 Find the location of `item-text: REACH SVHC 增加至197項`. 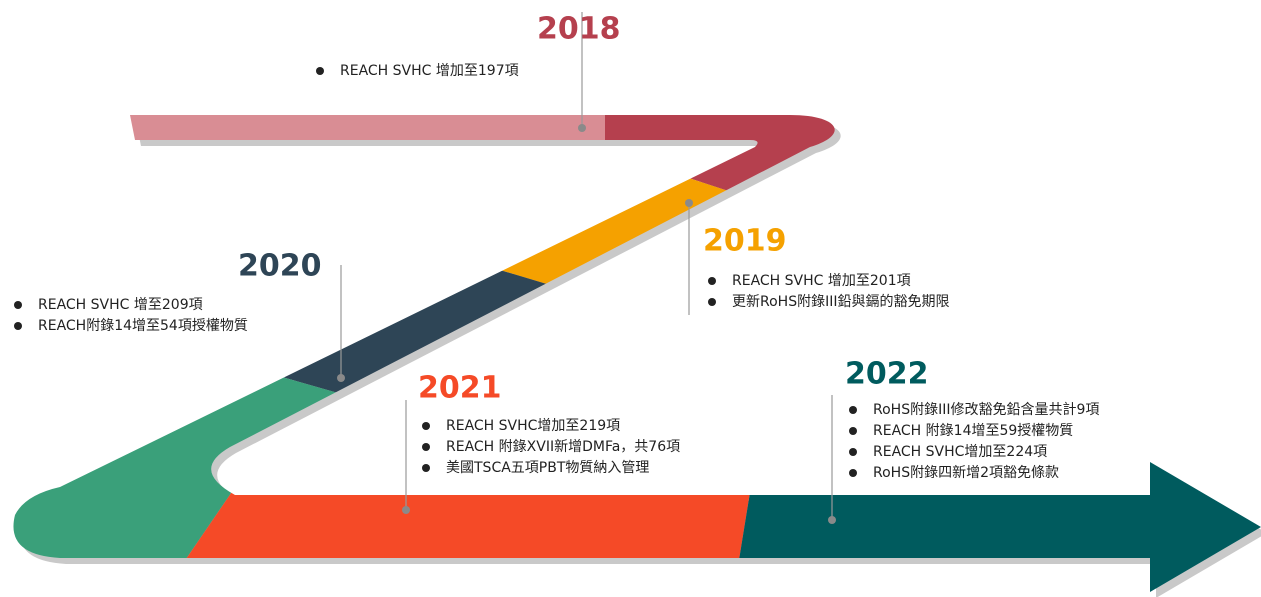

item-text: REACH SVHC 增加至197項 is located at coordinates (429, 71).